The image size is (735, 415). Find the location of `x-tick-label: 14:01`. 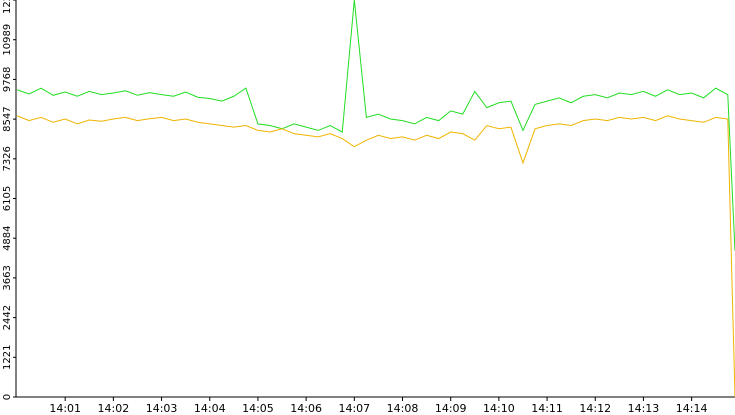

x-tick-label: 14:01 is located at coordinates (65, 408).